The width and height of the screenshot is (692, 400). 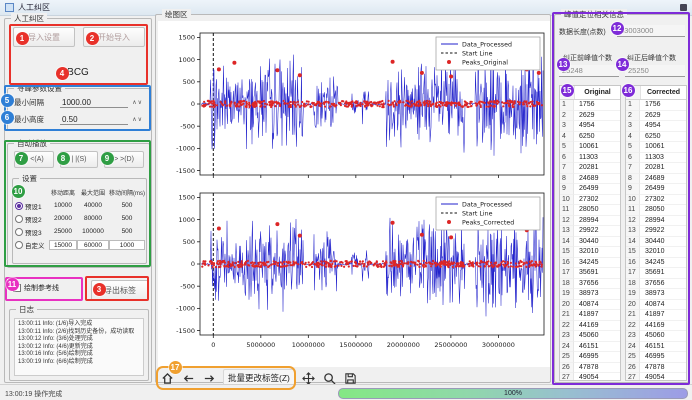 I want to click on svg-text: Data_Processed, so click(x=487, y=45).